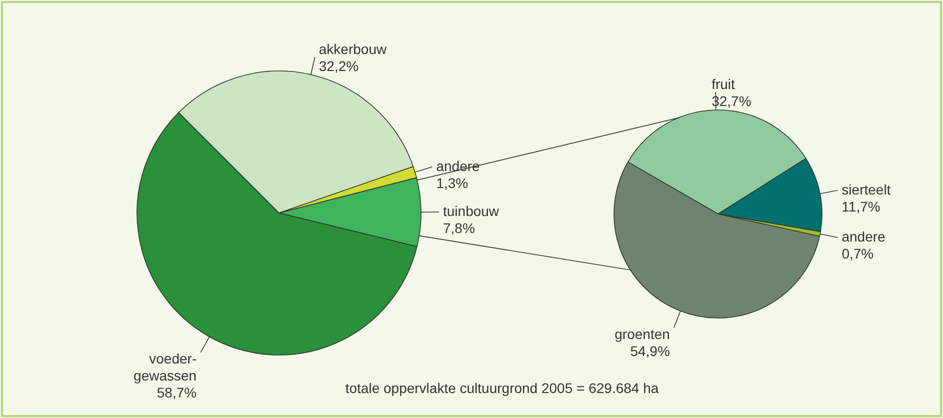 This screenshot has height=418, width=943. I want to click on slice-label: groenten, so click(642, 334).